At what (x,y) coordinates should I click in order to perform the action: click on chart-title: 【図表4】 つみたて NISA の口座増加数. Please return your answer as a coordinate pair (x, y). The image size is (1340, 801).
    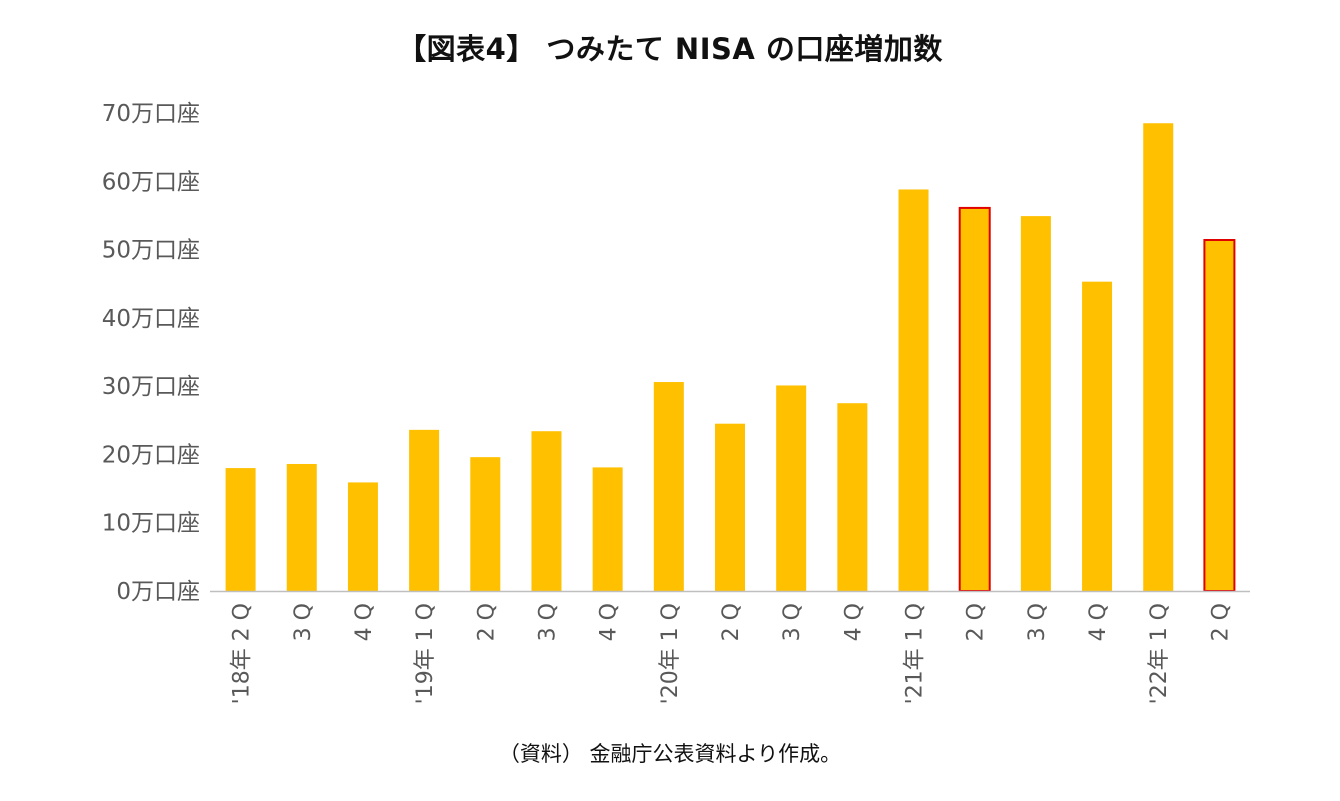
    Looking at the image, I should click on (670, 49).